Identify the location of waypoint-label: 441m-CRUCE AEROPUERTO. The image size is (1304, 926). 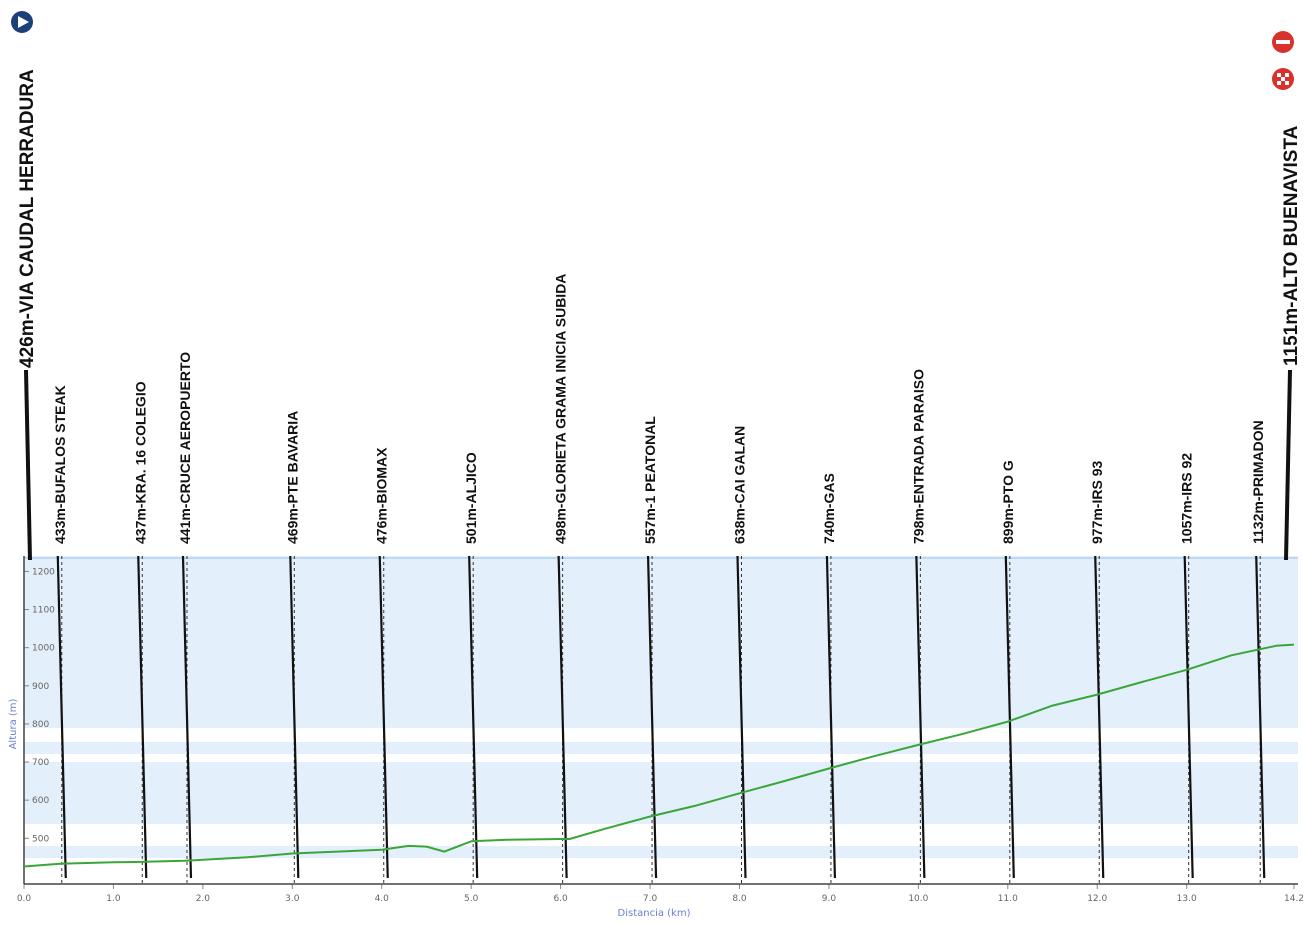
(185, 448).